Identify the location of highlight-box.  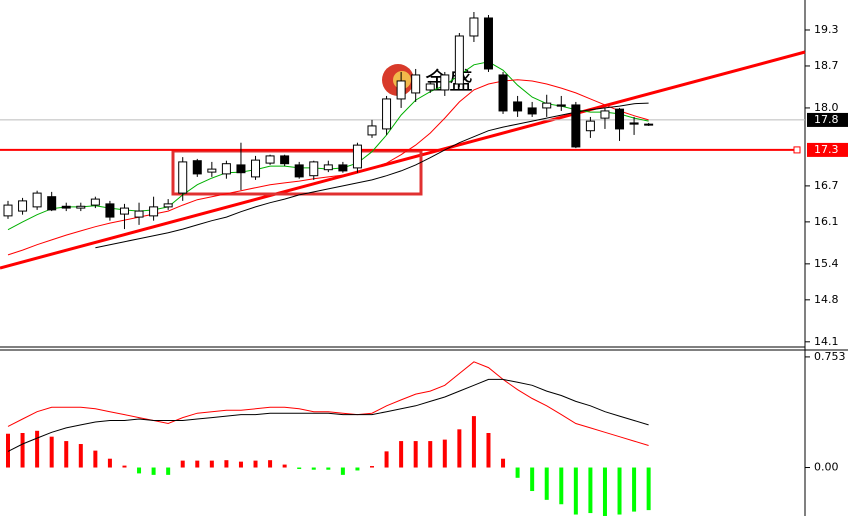
(297, 172).